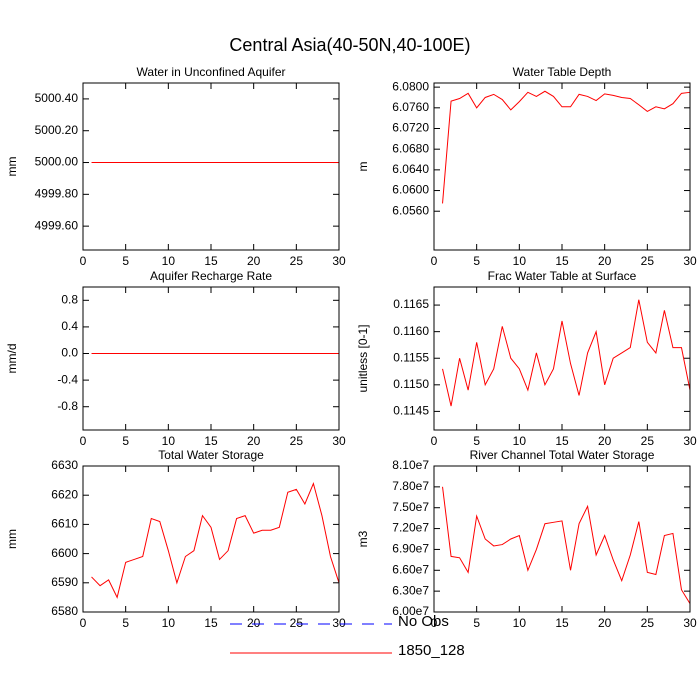 The height and width of the screenshot is (700, 700). I want to click on y-tick-label: 0.1160, so click(411, 331).